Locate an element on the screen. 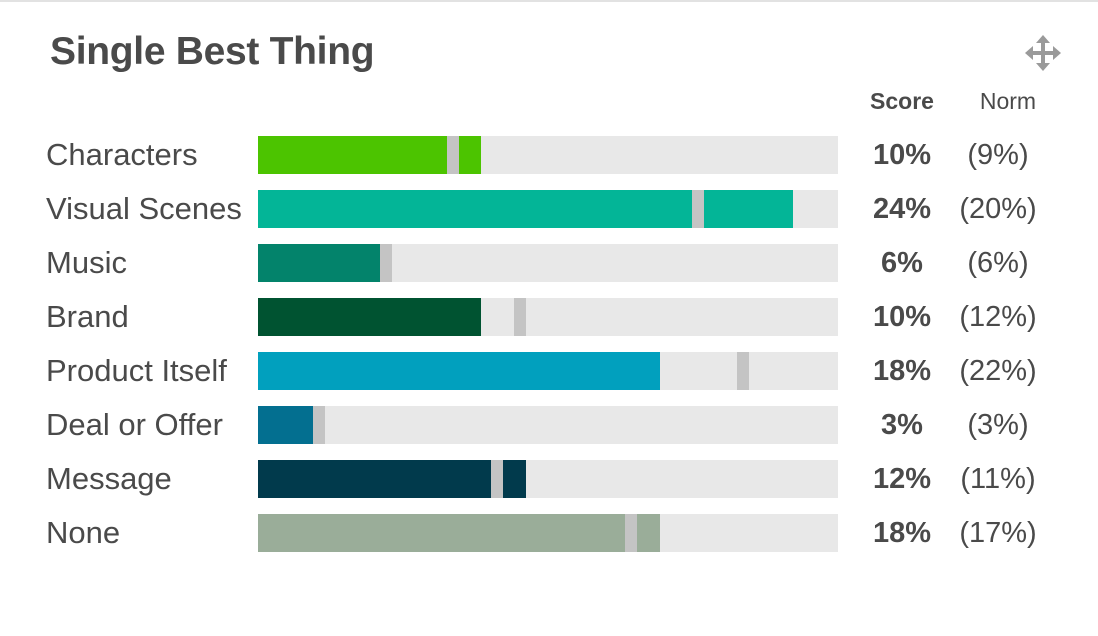 The width and height of the screenshot is (1098, 636). norm-value: (12%) is located at coordinates (998, 317).